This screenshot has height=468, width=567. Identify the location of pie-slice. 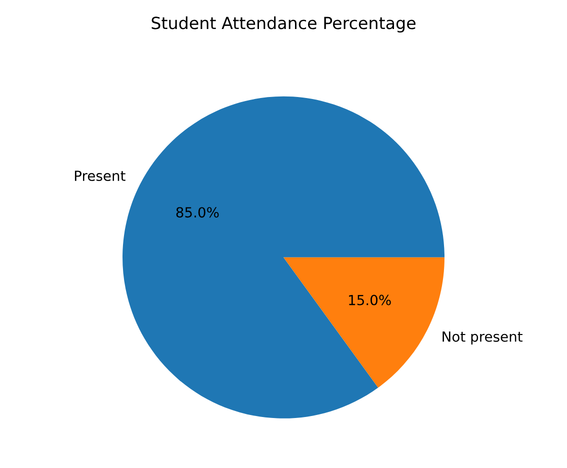
(364, 322).